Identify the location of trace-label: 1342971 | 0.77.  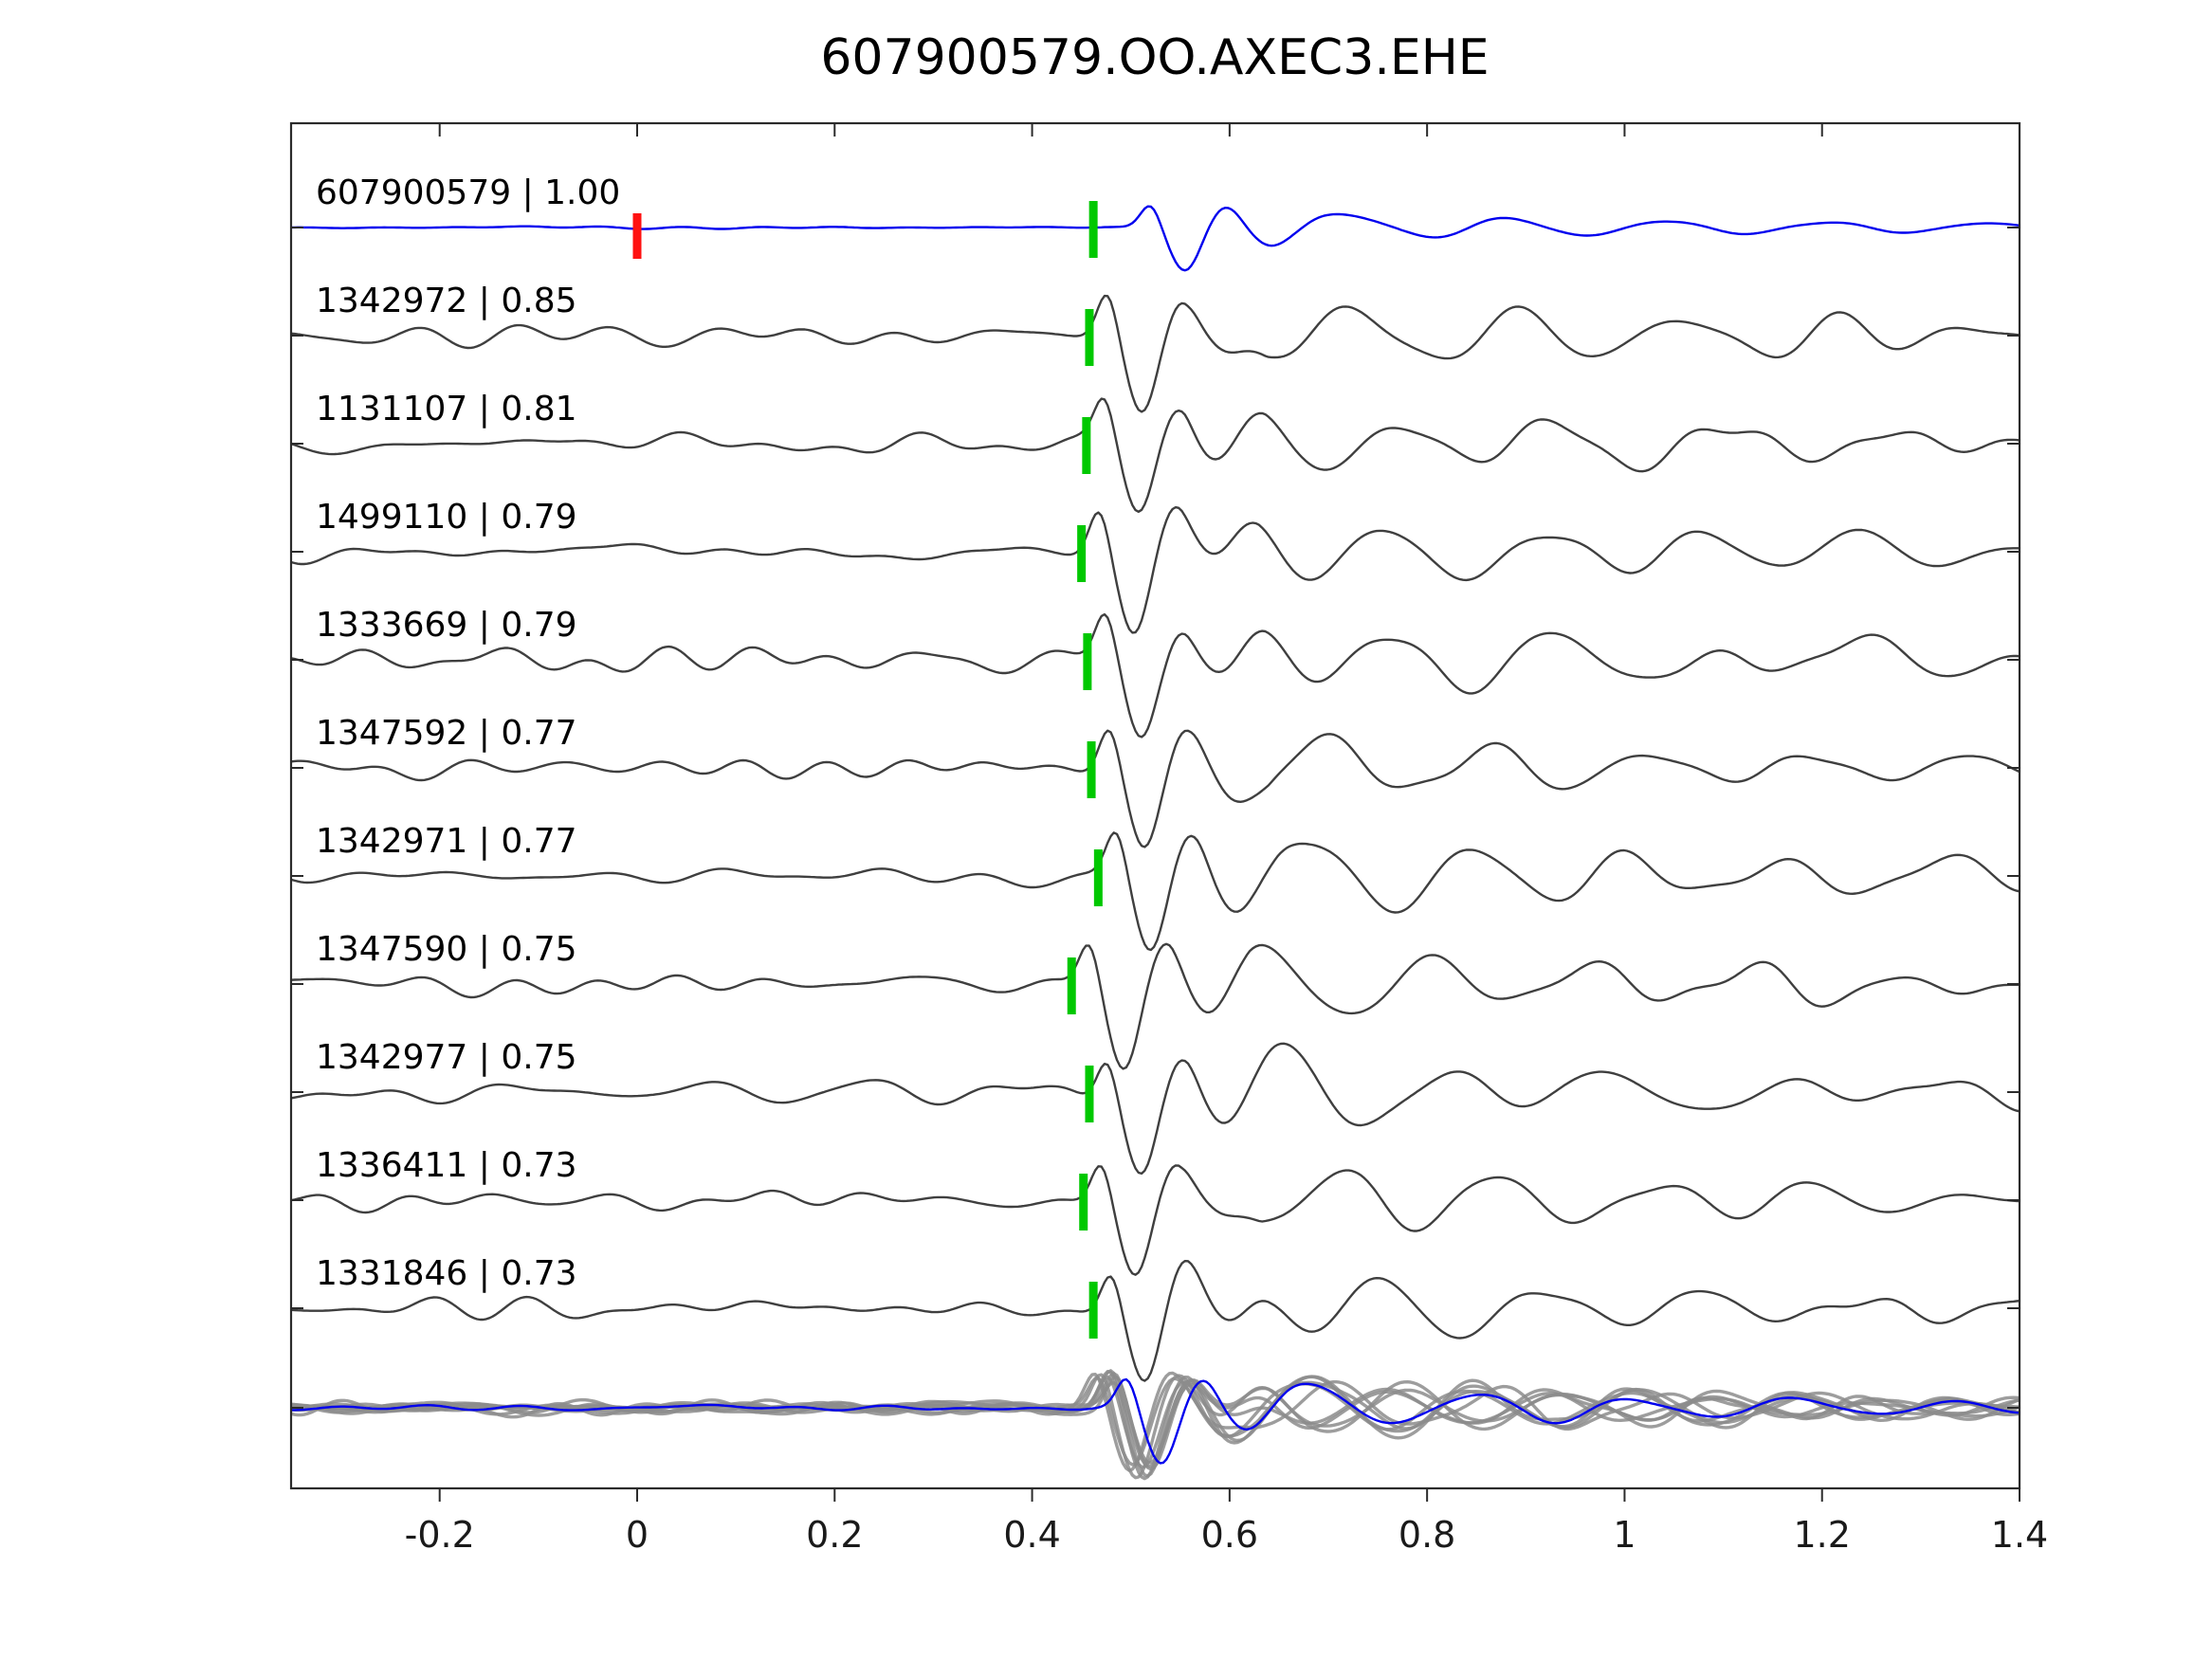
(446, 841).